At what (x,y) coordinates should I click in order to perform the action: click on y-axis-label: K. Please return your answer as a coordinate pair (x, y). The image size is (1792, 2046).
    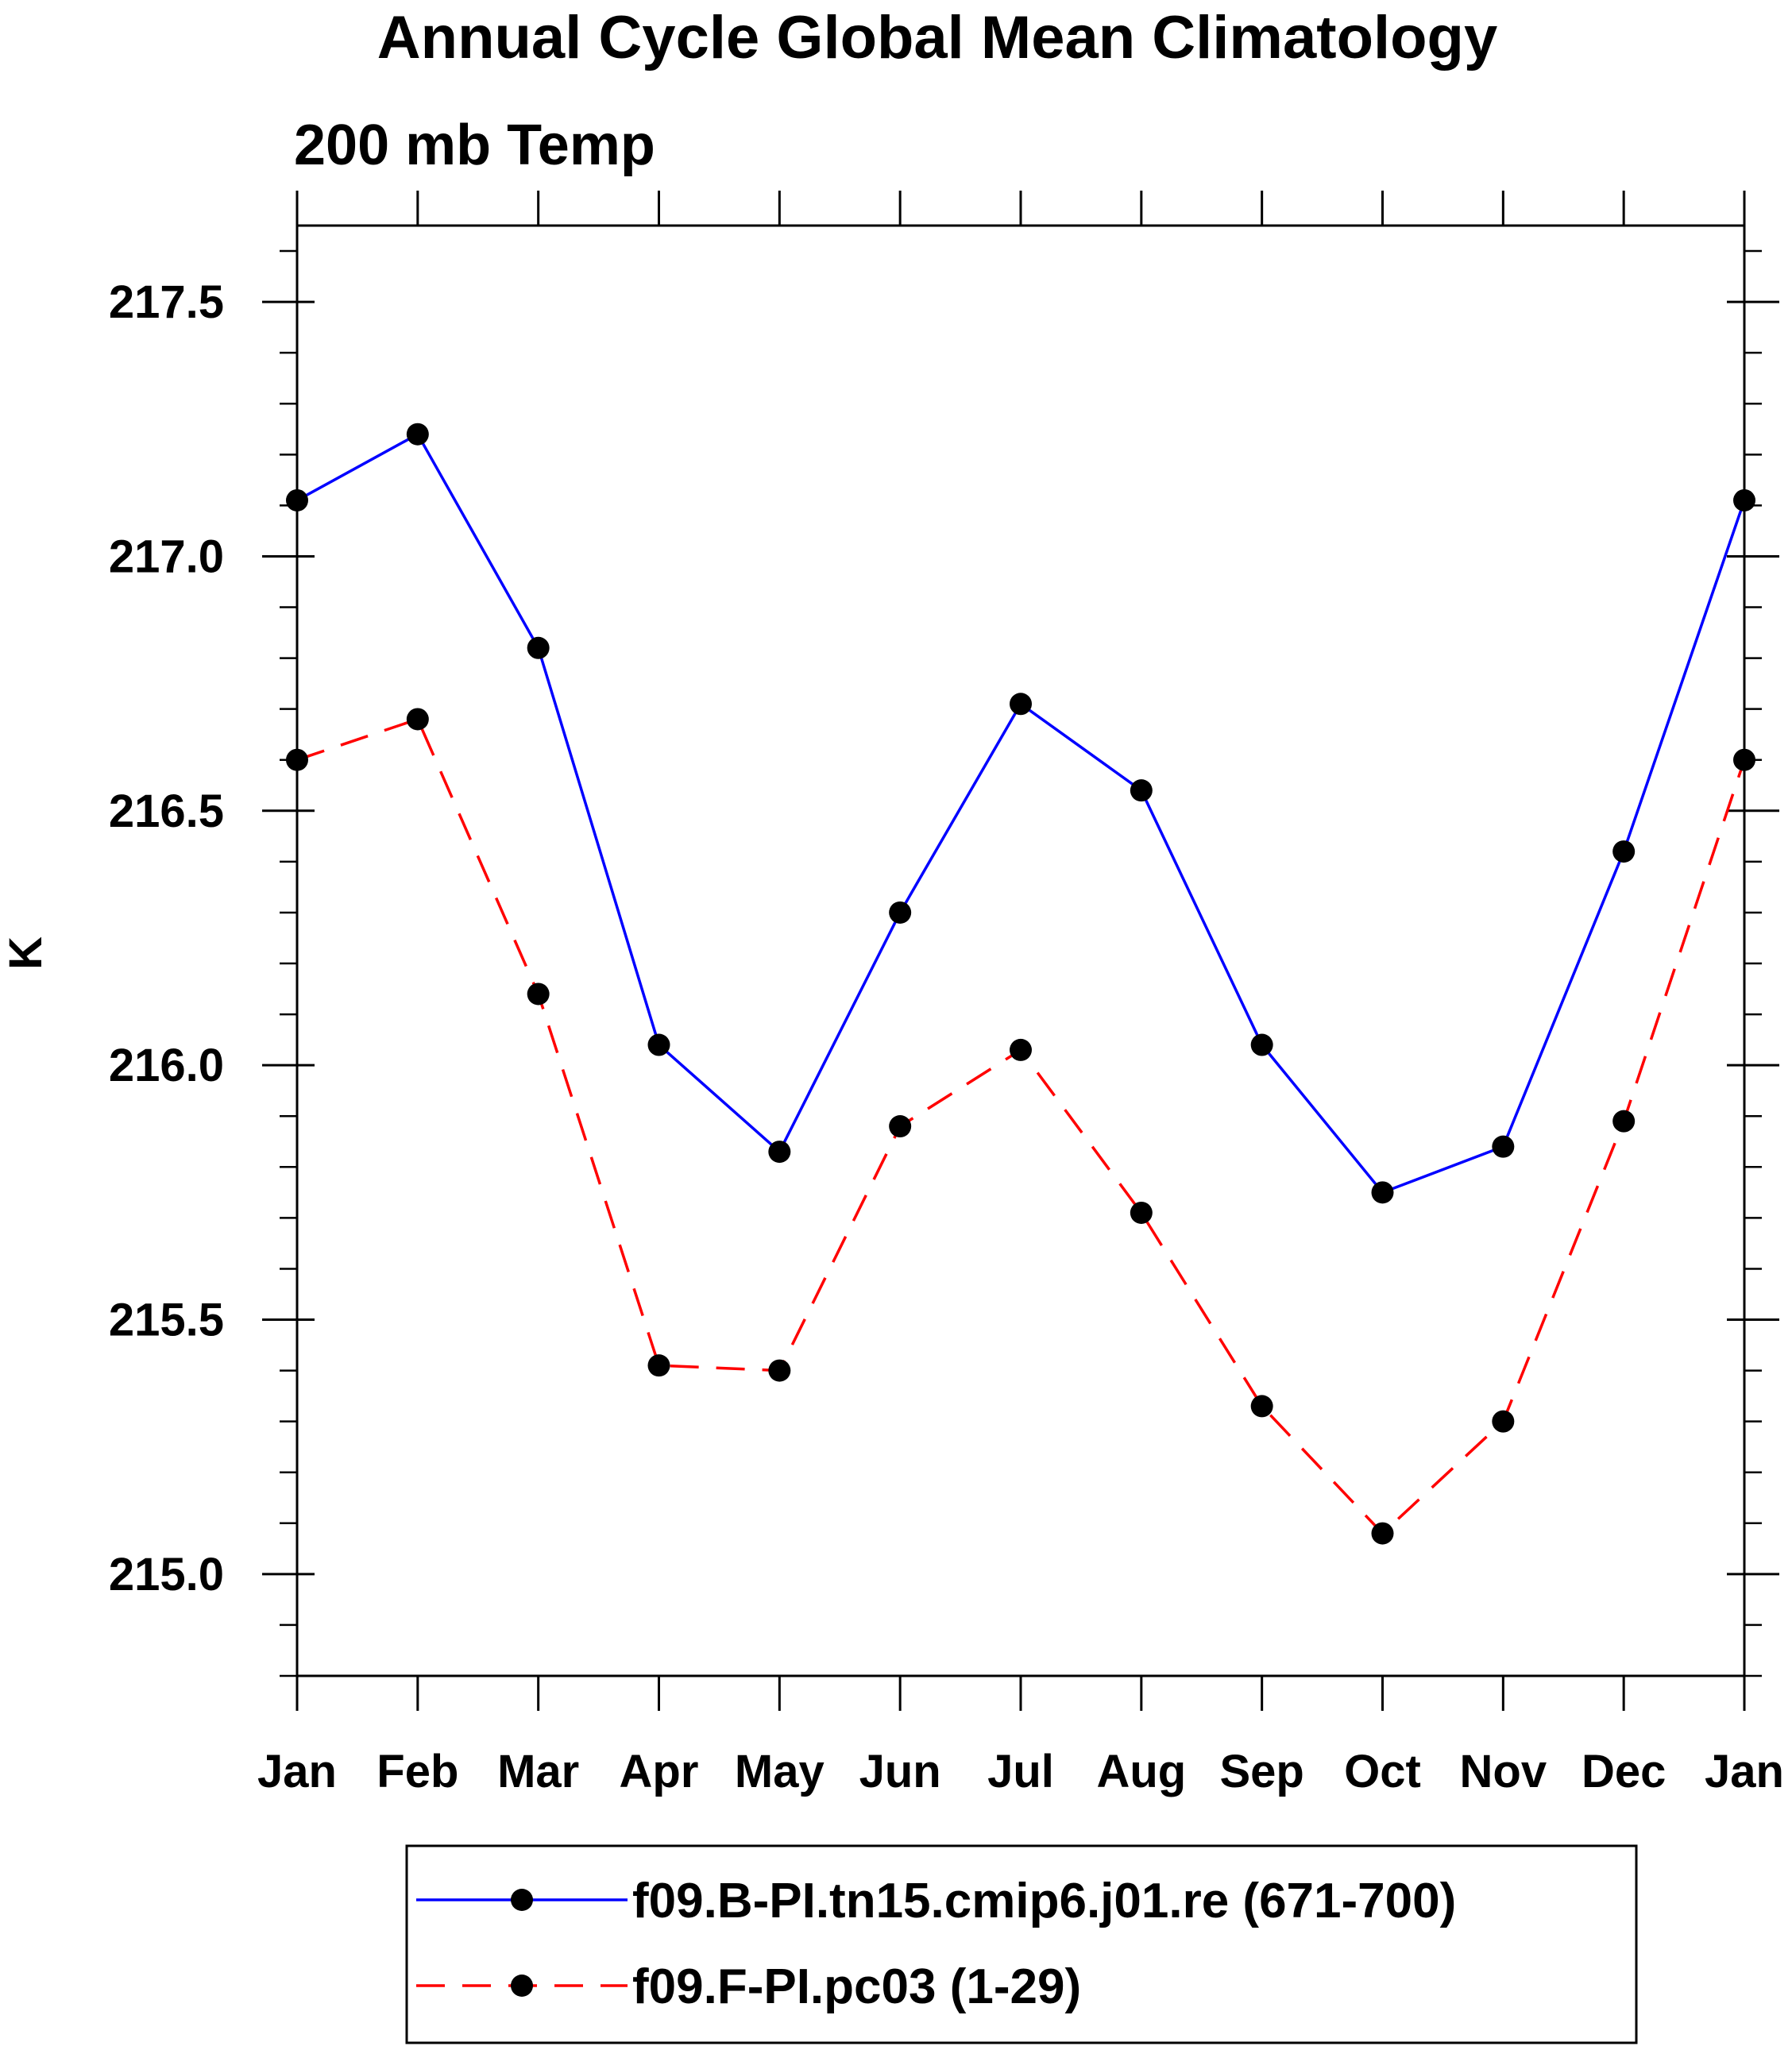
    Looking at the image, I should click on (26, 953).